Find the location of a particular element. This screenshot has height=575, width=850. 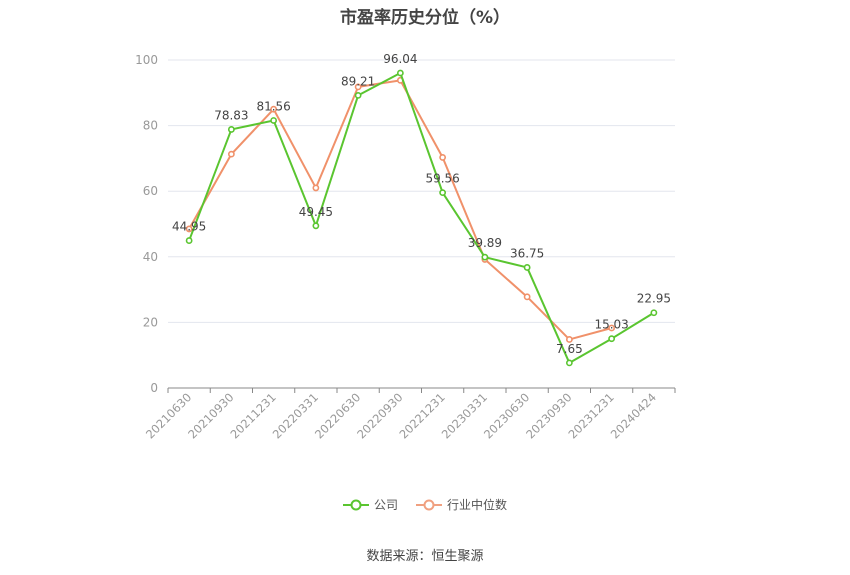

y-tick-label: 0 is located at coordinates (154, 388).